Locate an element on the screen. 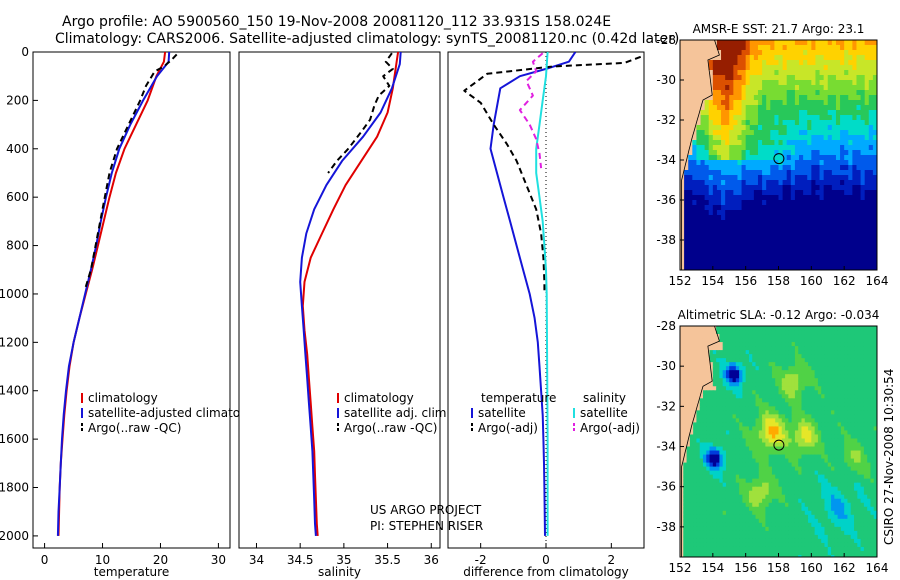 The width and height of the screenshot is (900, 580). map-sla-ytick-label-5: -38 is located at coordinates (666, 527).